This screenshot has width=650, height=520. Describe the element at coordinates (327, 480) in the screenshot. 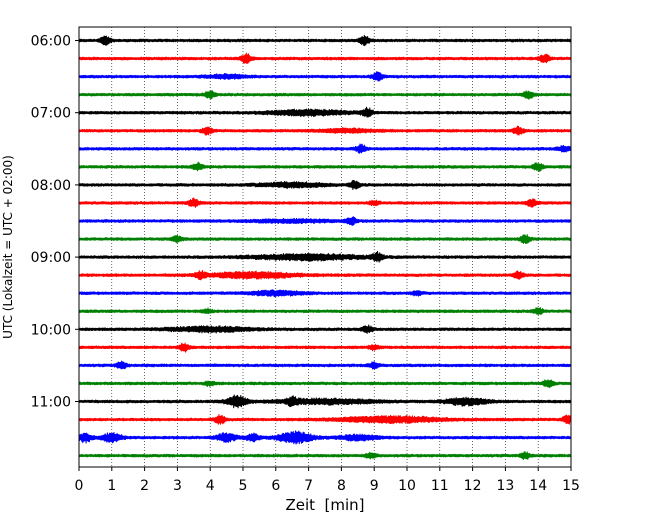

I see `x-axis: 0 1 2 3 4 5 6 7 8 9 10 11 12 13 14 15` at that location.